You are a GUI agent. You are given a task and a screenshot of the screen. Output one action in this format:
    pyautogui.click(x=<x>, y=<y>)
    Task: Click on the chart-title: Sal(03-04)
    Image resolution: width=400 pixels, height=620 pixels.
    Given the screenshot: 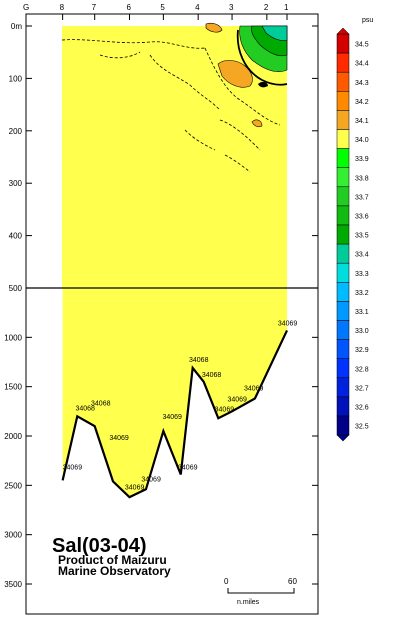 What is the action you would take?
    pyautogui.click(x=99, y=546)
    